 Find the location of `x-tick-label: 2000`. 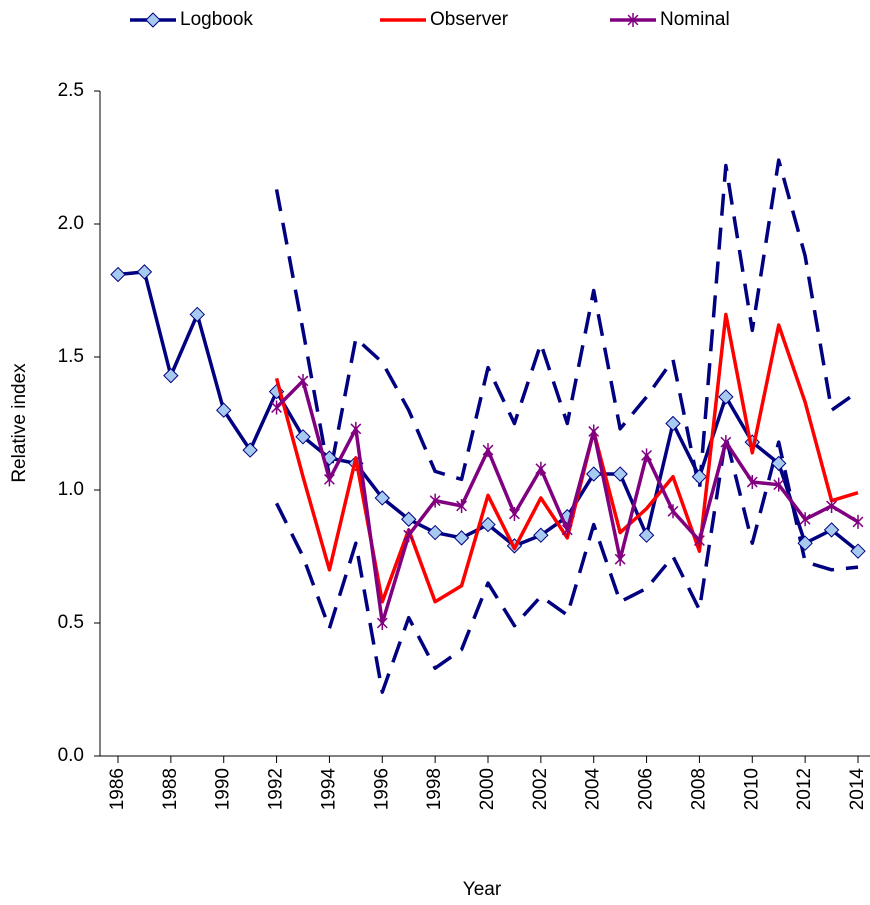

x-tick-label: 2000 is located at coordinates (487, 789).